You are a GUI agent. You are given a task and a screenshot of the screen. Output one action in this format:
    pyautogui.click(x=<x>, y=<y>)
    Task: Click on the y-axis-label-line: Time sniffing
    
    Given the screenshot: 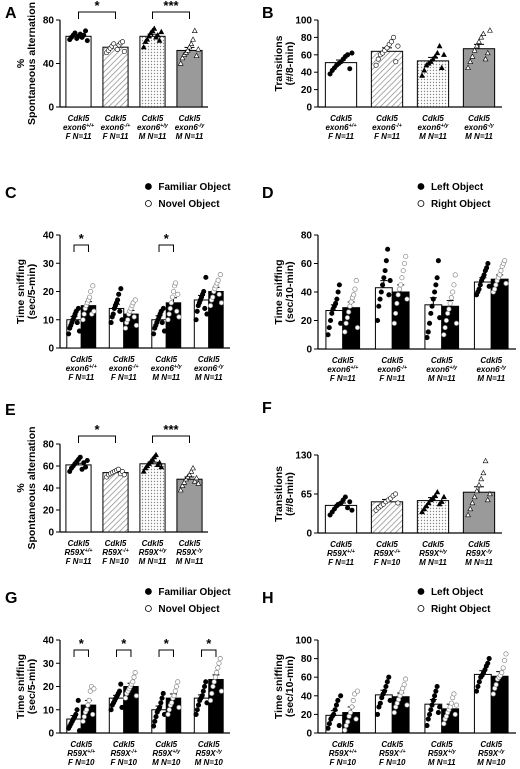 What is the action you would take?
    pyautogui.click(x=279, y=291)
    